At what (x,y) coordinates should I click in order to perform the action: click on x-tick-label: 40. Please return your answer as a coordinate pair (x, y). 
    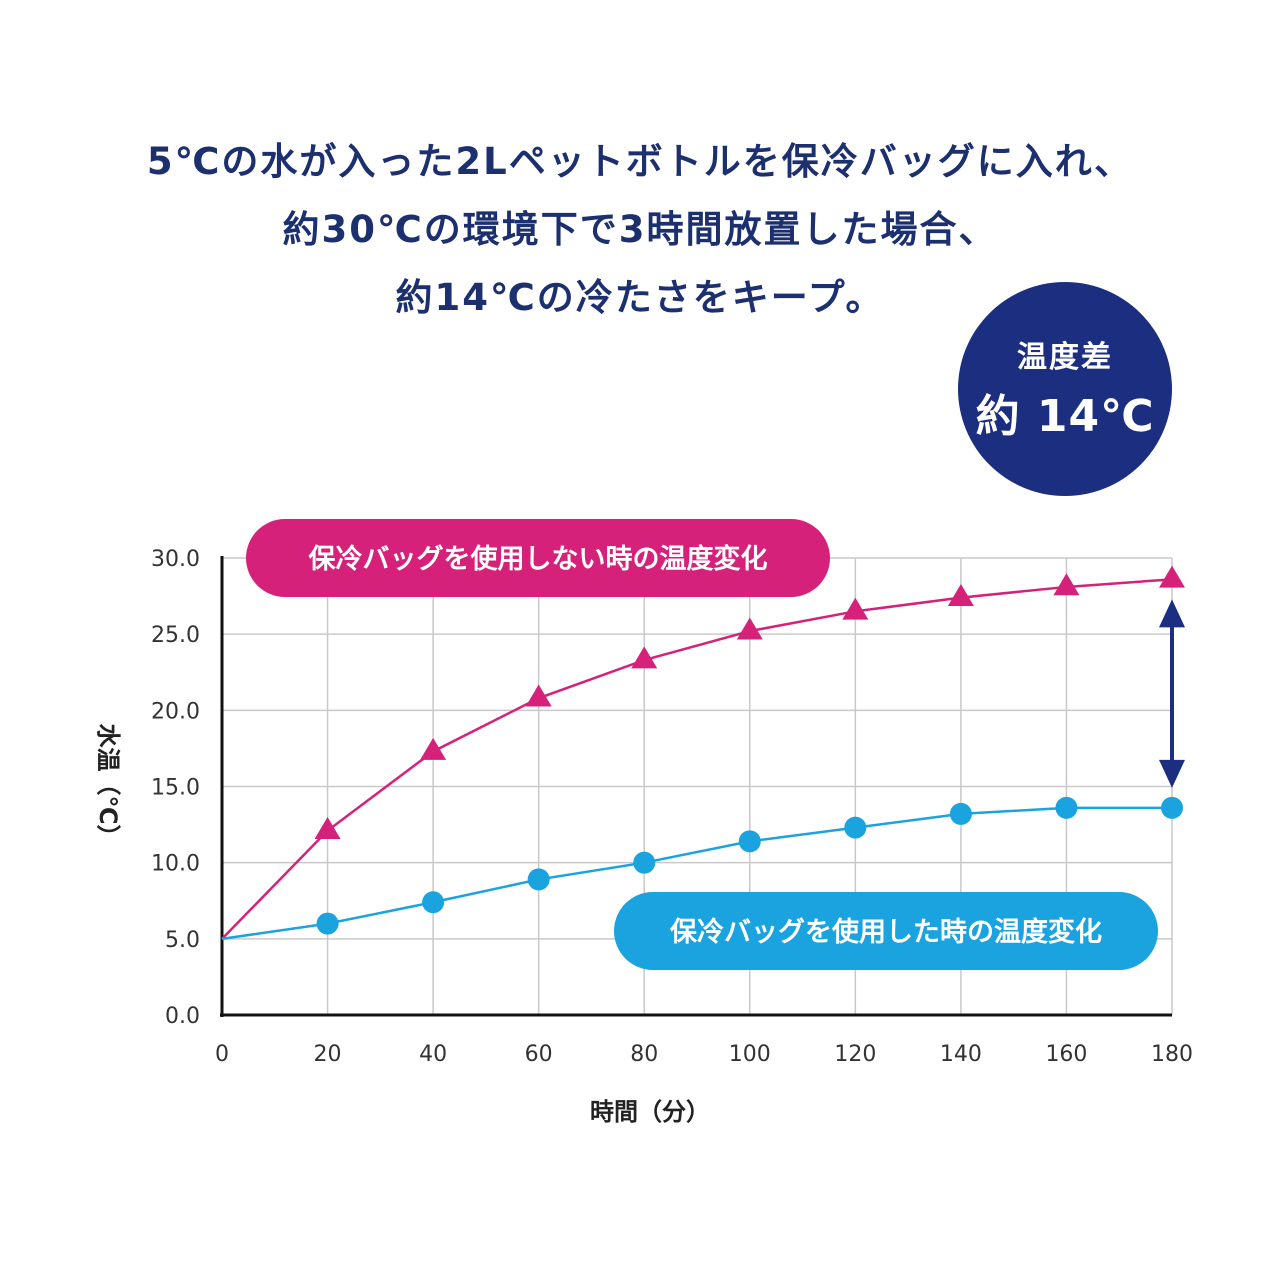
    Looking at the image, I should click on (433, 1054).